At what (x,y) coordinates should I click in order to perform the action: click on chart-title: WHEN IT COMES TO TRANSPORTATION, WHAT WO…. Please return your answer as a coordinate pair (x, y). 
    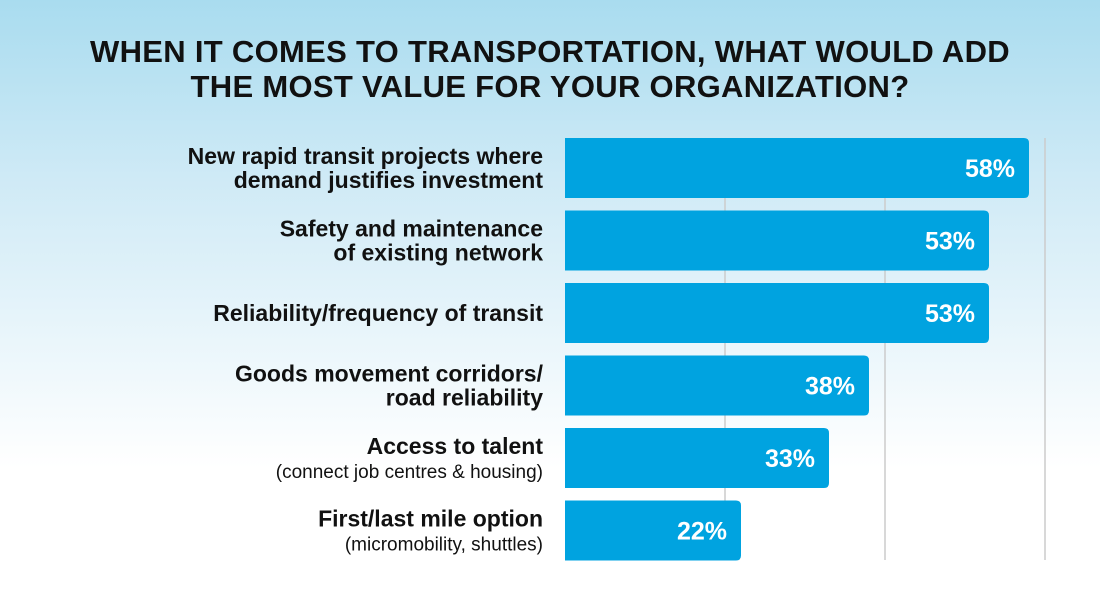
    Looking at the image, I should click on (550, 69).